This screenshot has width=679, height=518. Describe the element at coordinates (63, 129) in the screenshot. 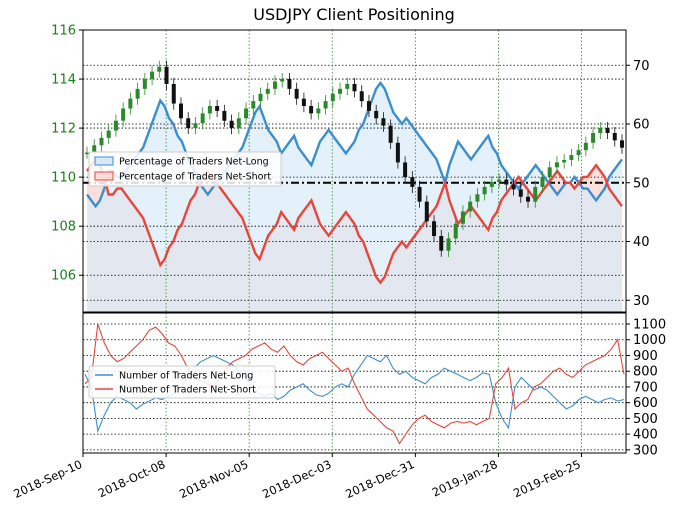

I see `price-tick-label: 112` at that location.